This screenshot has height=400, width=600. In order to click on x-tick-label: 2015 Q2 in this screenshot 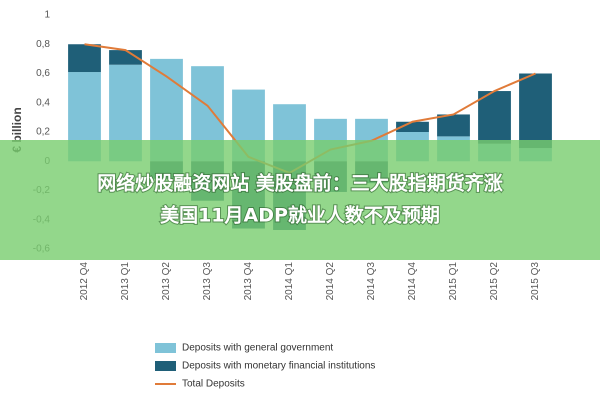, I will do `click(494, 281)`.